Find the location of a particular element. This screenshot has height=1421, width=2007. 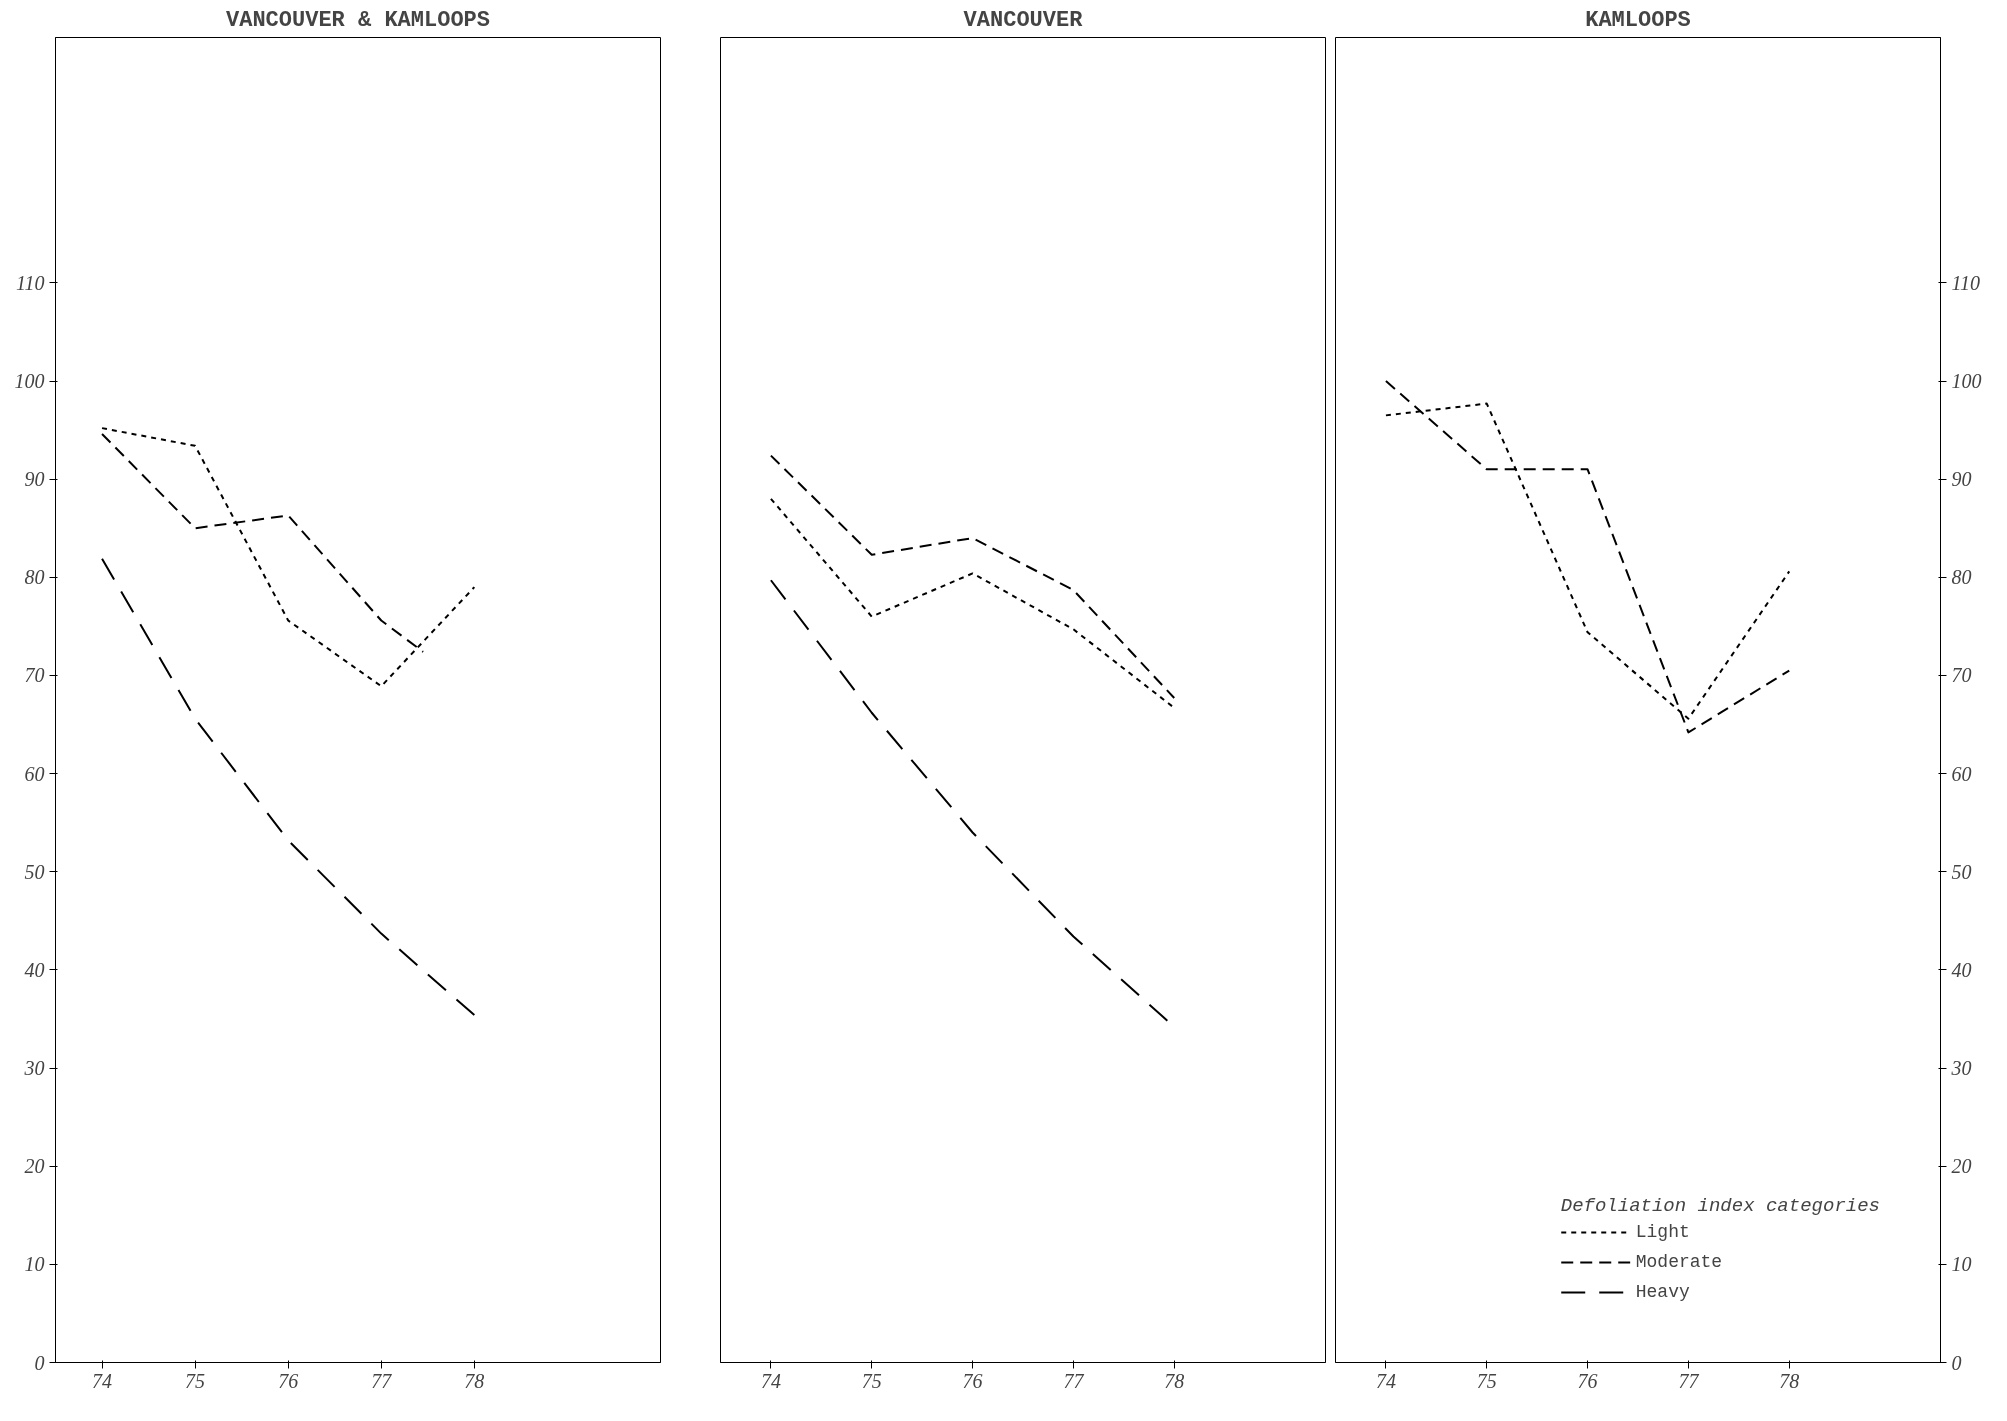

legend-label: Light is located at coordinates (1662, 1232).